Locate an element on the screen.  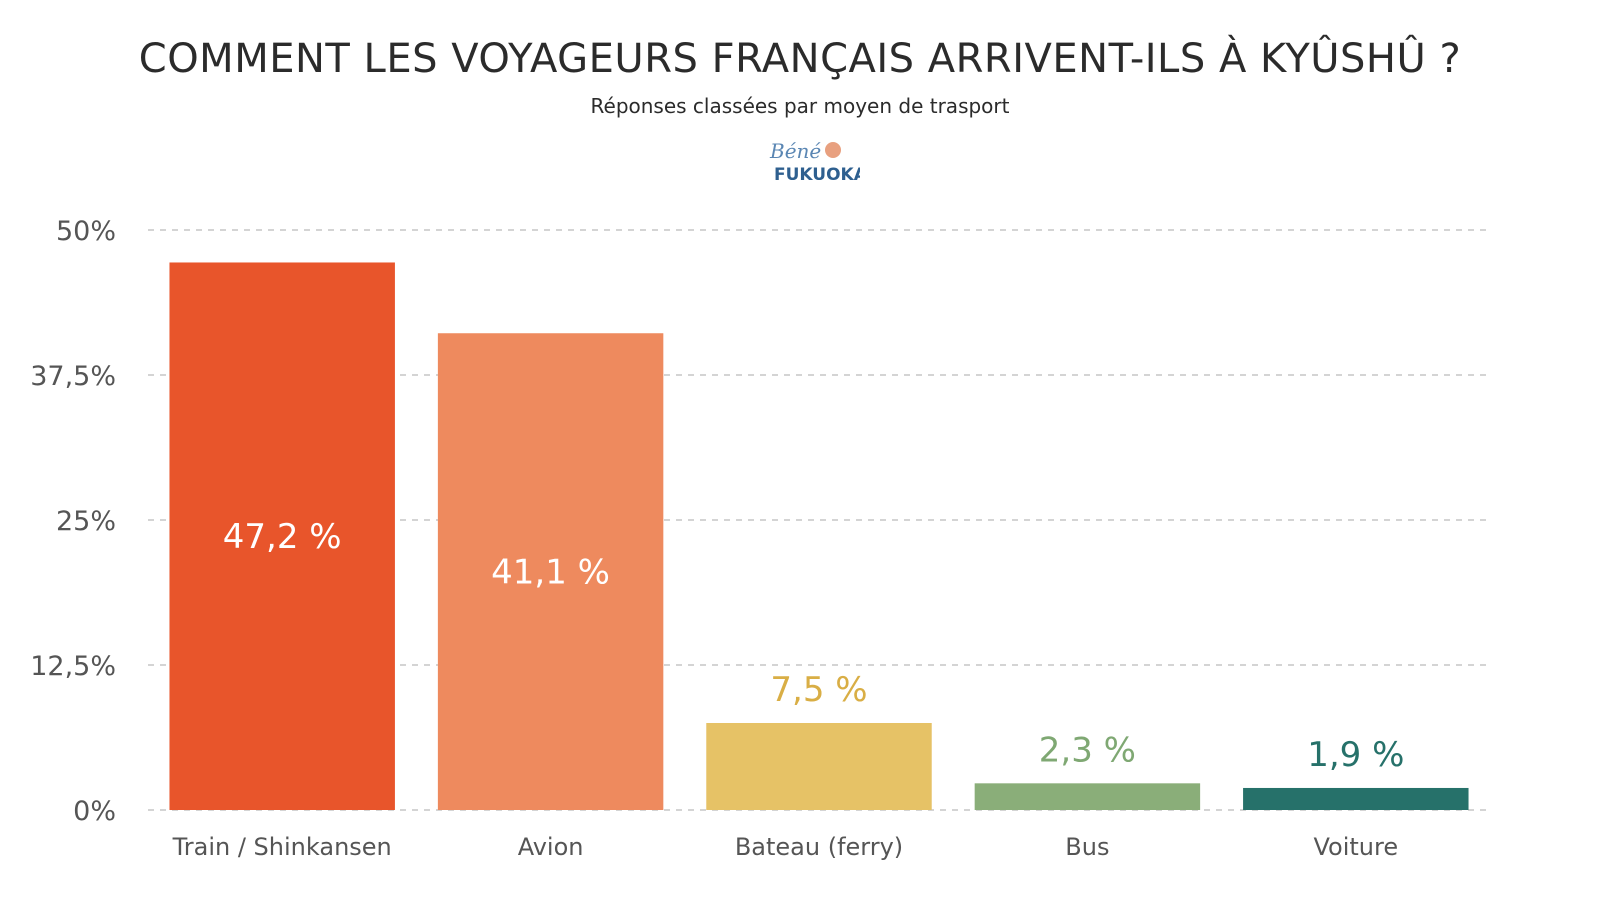
logo-line2: FUKUOKA! is located at coordinates (817, 175).